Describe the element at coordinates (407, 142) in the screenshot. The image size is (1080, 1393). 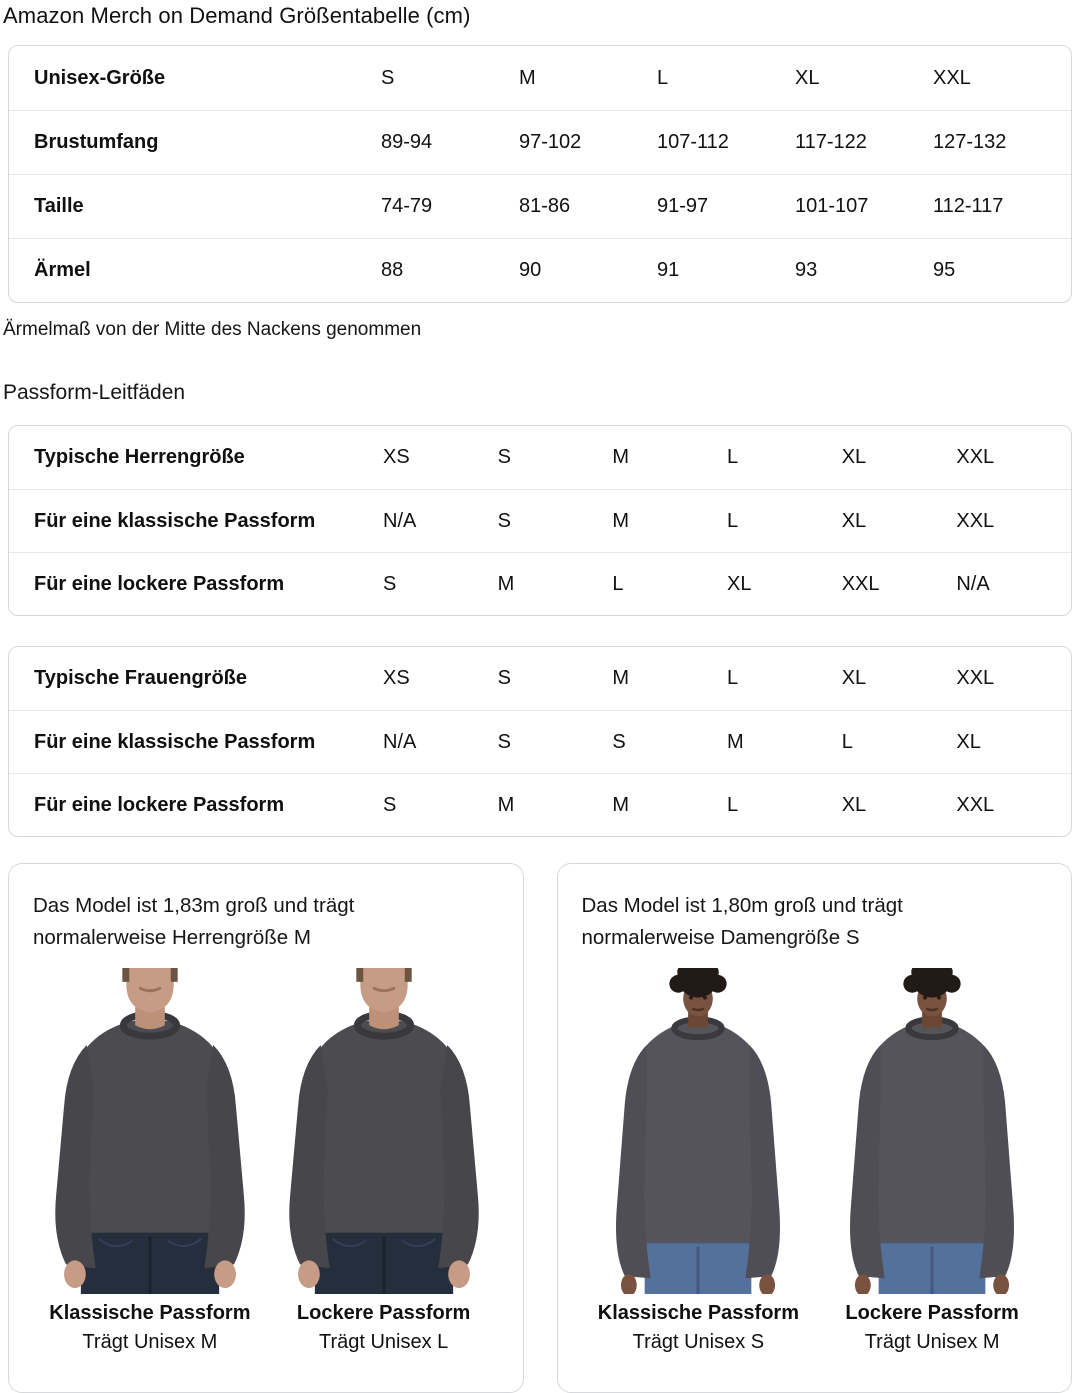
I see `table-cell: 89-94` at that location.